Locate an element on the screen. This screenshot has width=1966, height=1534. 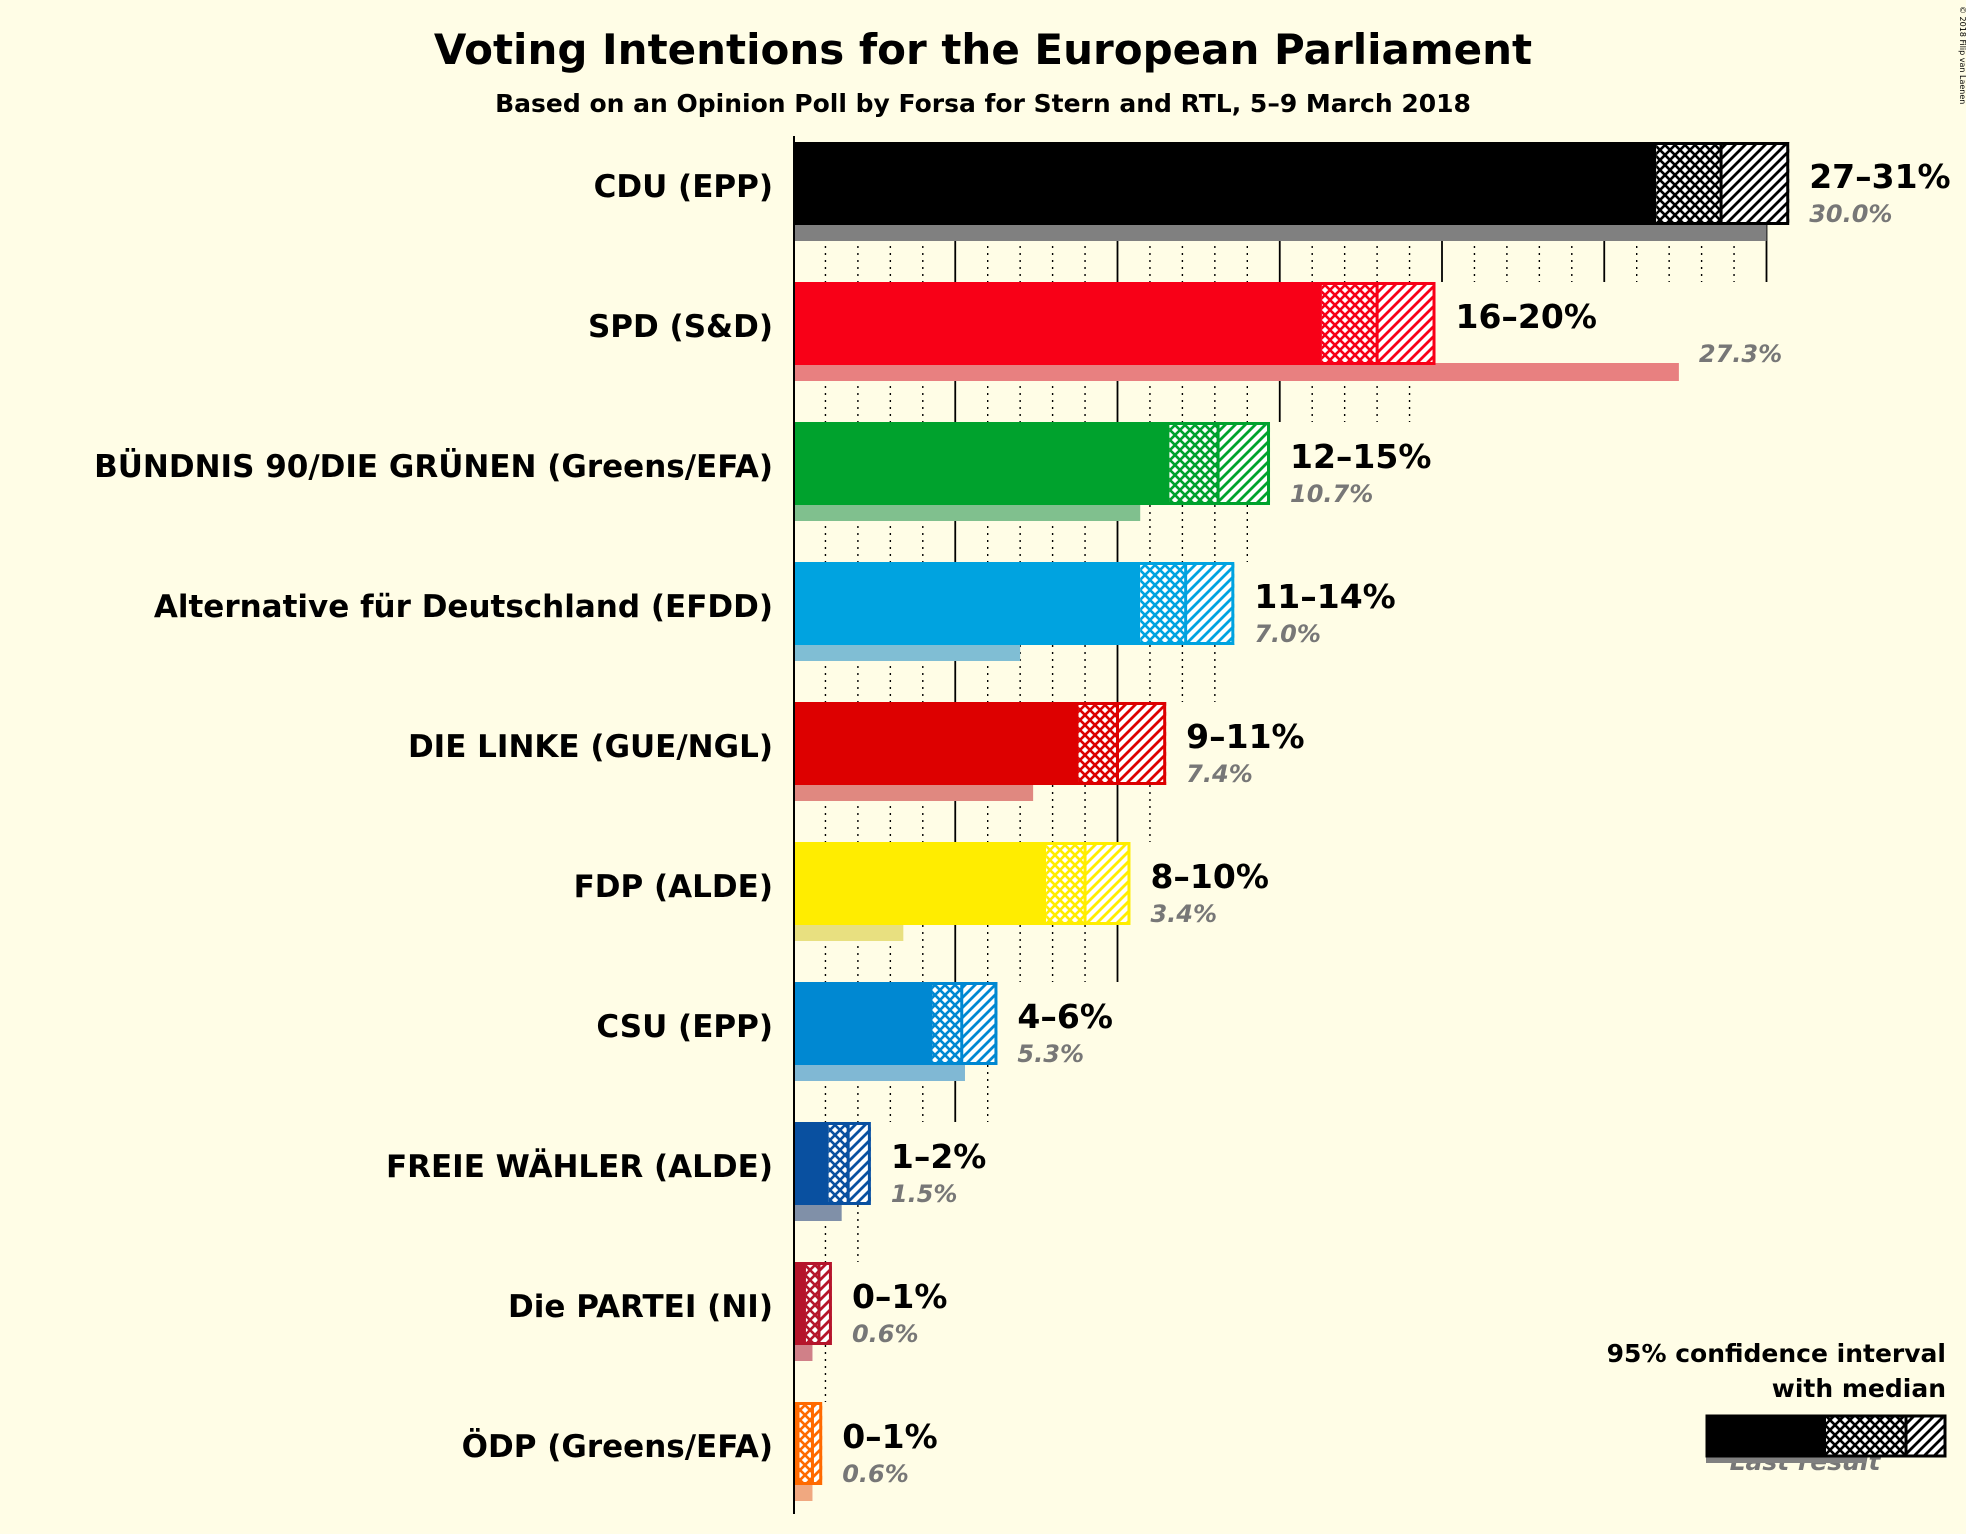
range-label: 8–10% is located at coordinates (1209, 876).